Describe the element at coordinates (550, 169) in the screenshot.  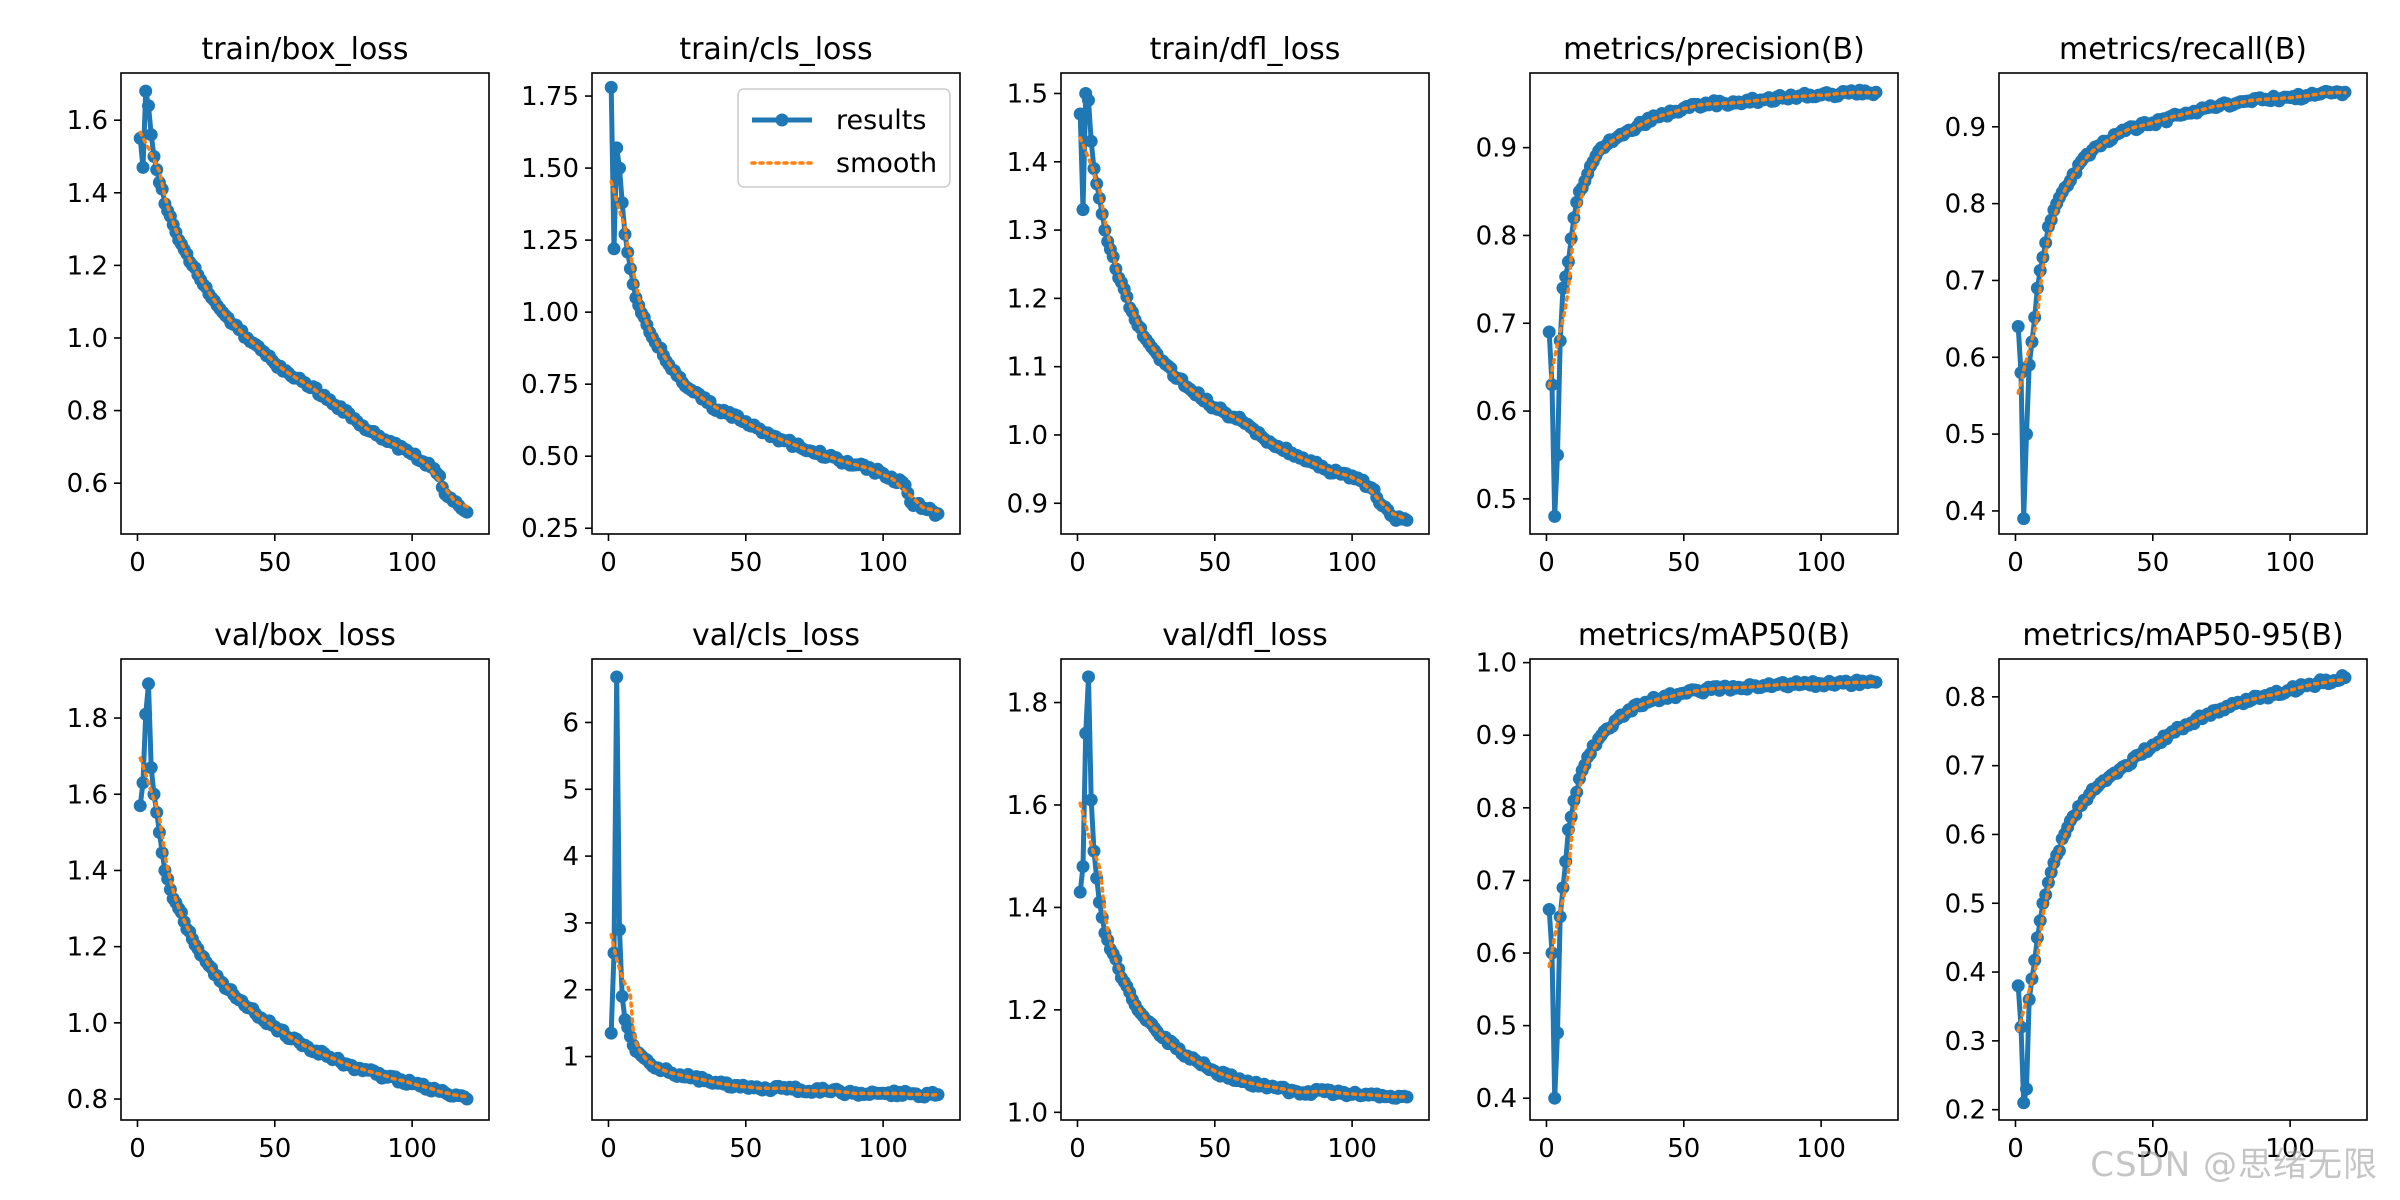
I see `y-tick-label: 1.50` at that location.